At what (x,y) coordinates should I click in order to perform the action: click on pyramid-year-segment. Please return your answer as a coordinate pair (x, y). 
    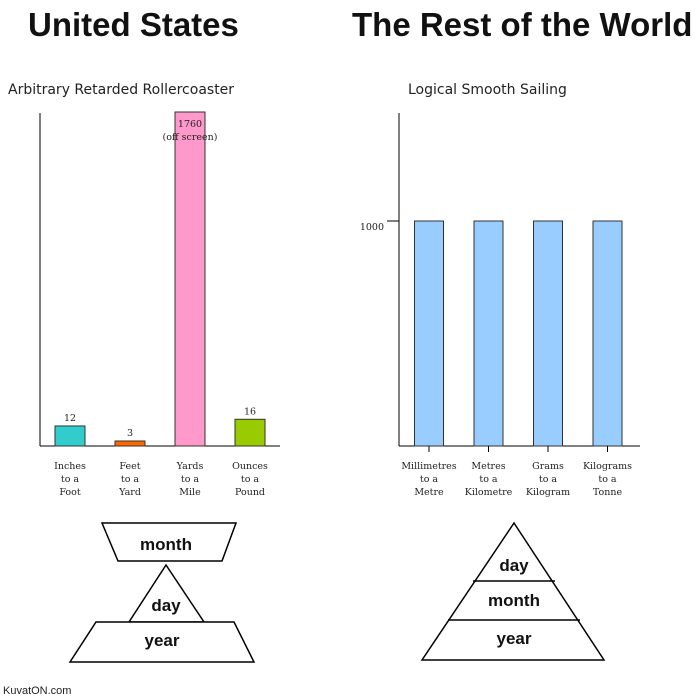
    Looking at the image, I should click on (162, 642).